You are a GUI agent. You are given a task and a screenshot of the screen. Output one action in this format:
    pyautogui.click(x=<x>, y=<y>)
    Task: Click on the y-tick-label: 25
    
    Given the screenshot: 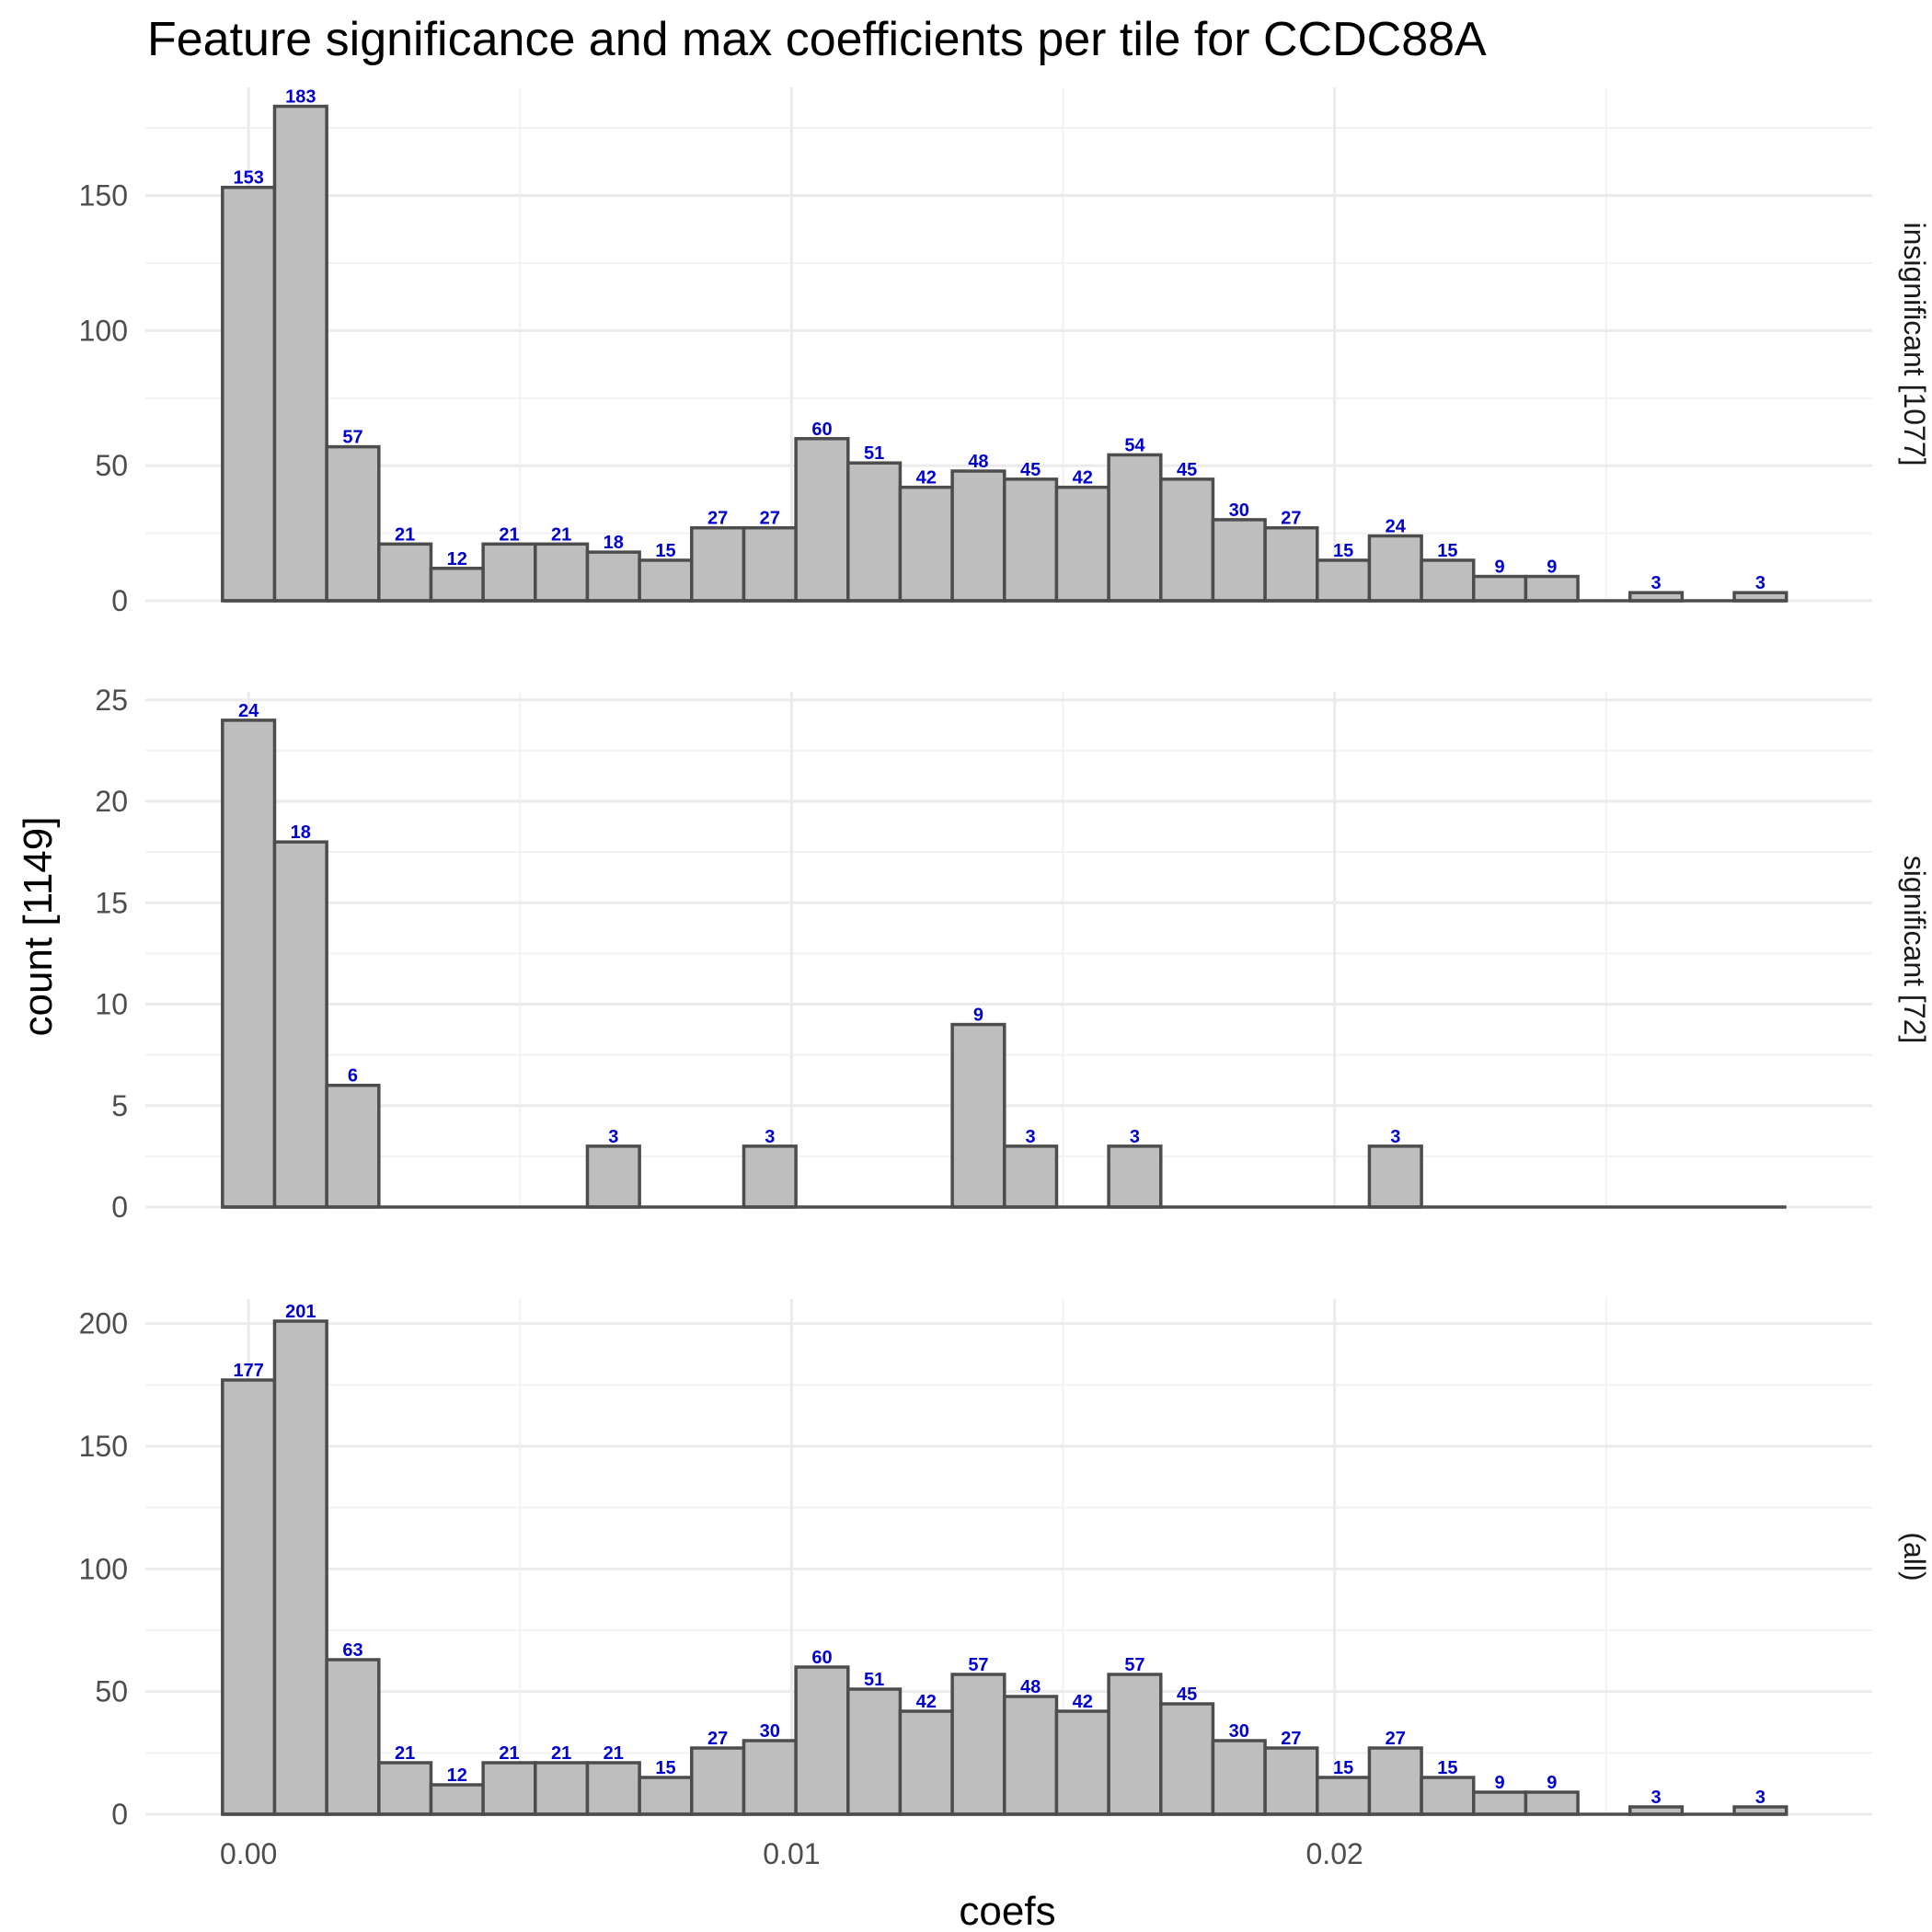 What is the action you would take?
    pyautogui.click(x=111, y=700)
    